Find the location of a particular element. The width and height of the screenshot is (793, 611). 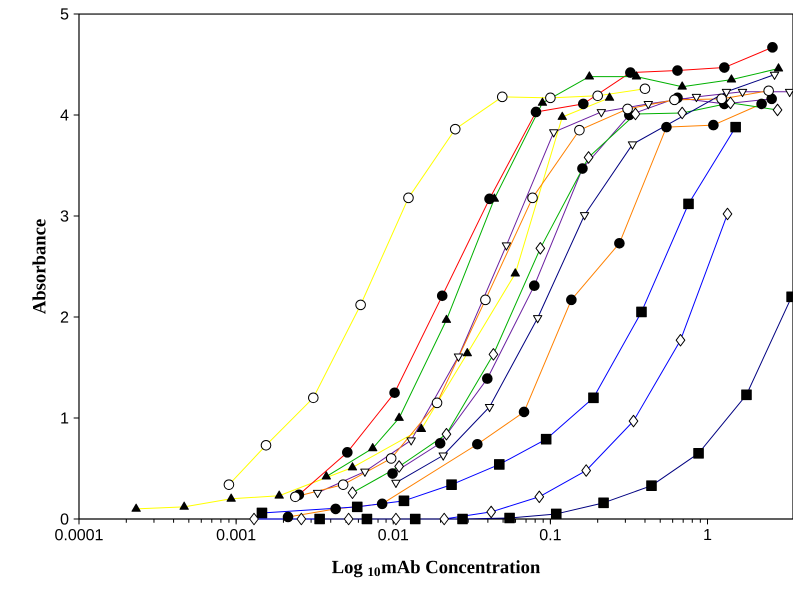

y-tick-label: 5 is located at coordinates (64, 14).